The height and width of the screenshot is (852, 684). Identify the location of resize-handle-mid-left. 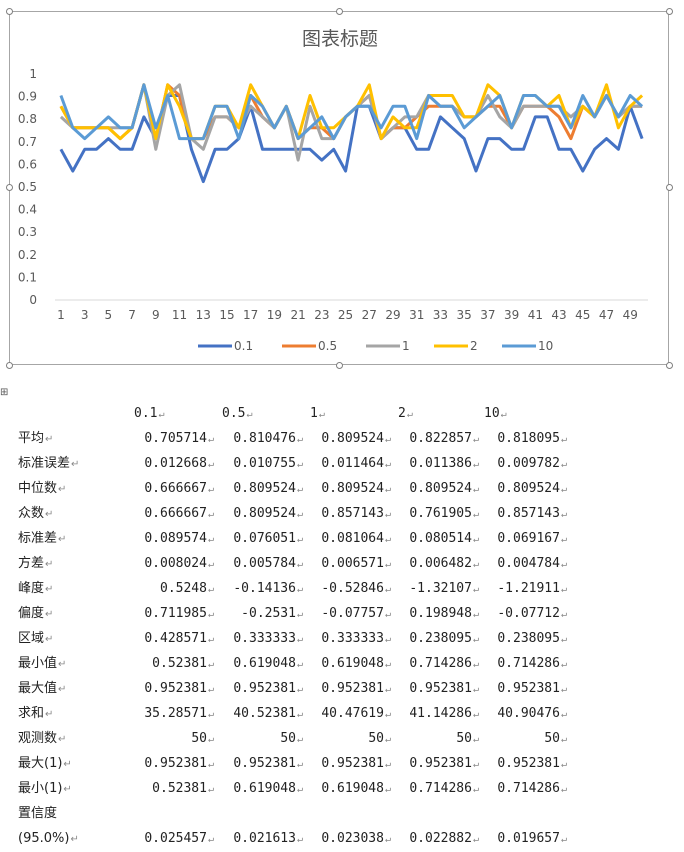
(9, 187).